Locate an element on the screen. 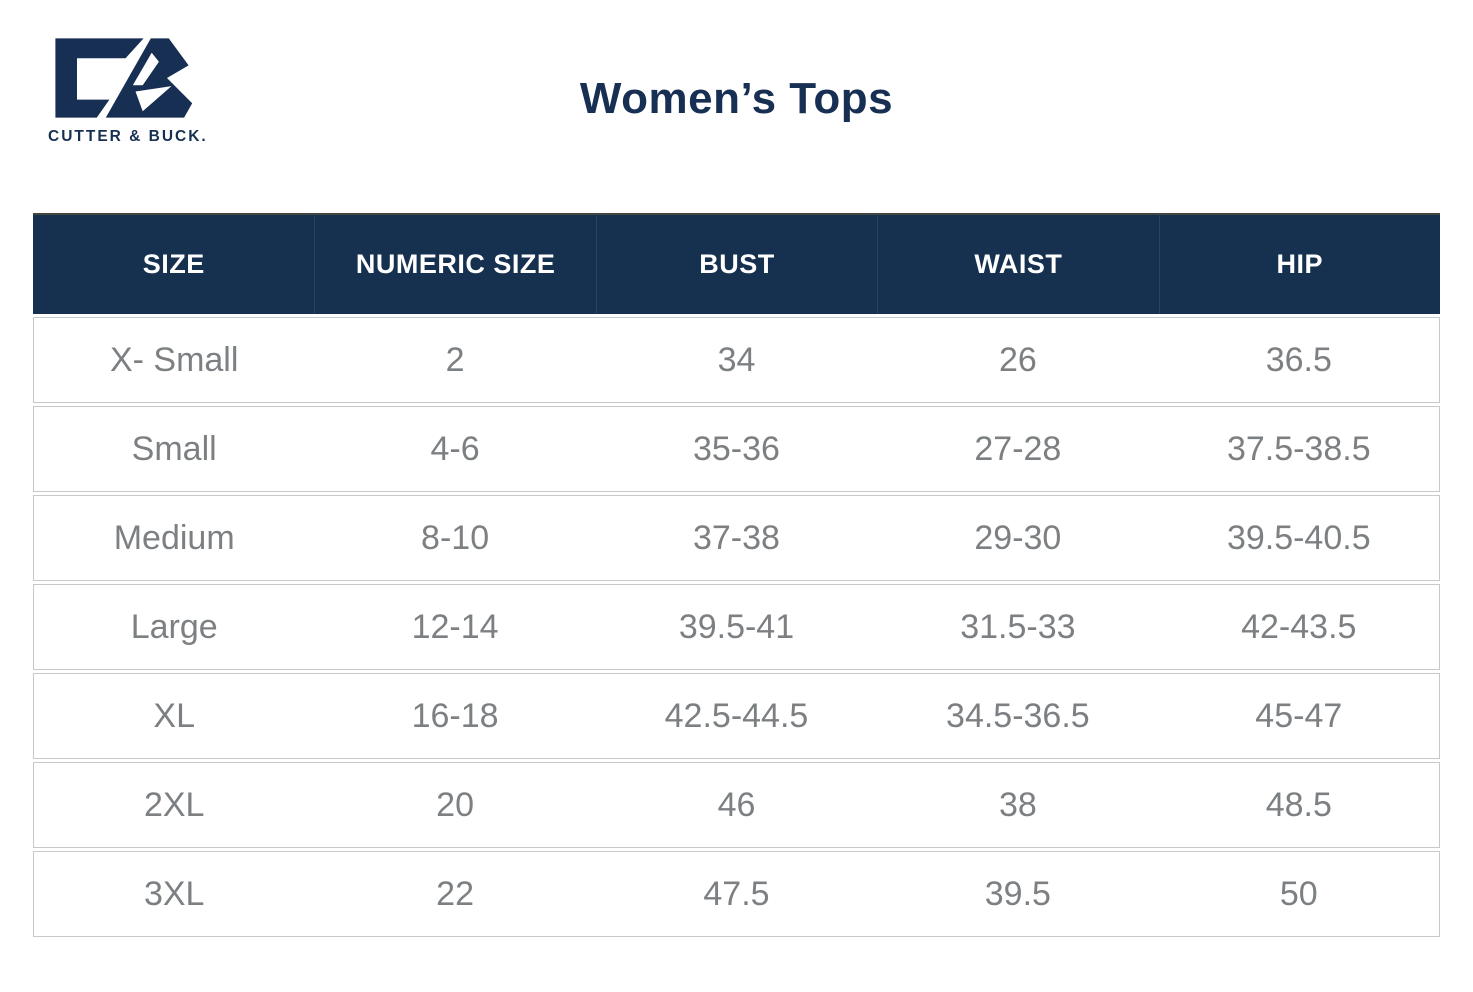  cell-numeric-size: 4-6 is located at coordinates (455, 449).